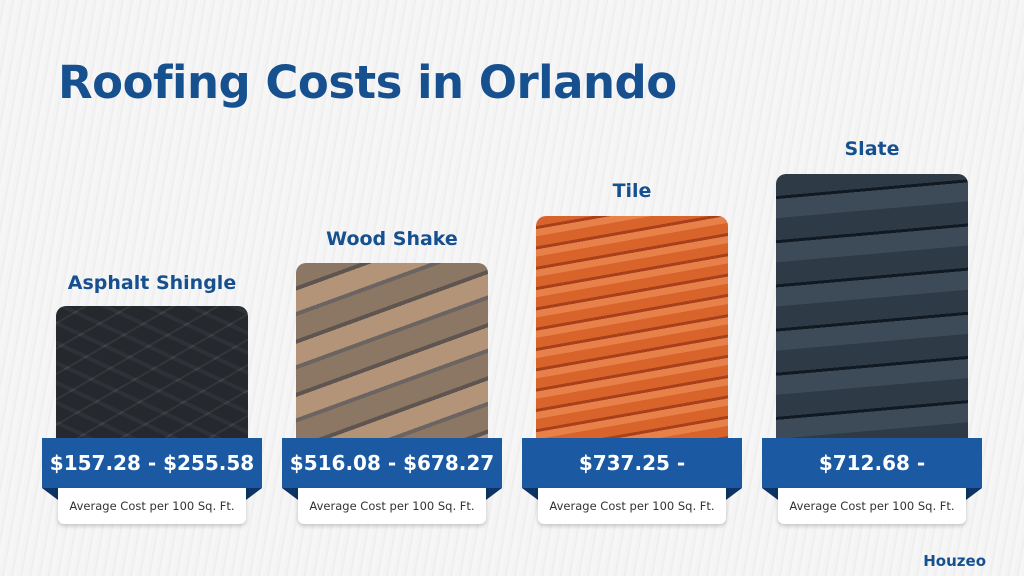  What do you see at coordinates (392, 239) in the screenshot?
I see `card-name: Wood Shake` at bounding box center [392, 239].